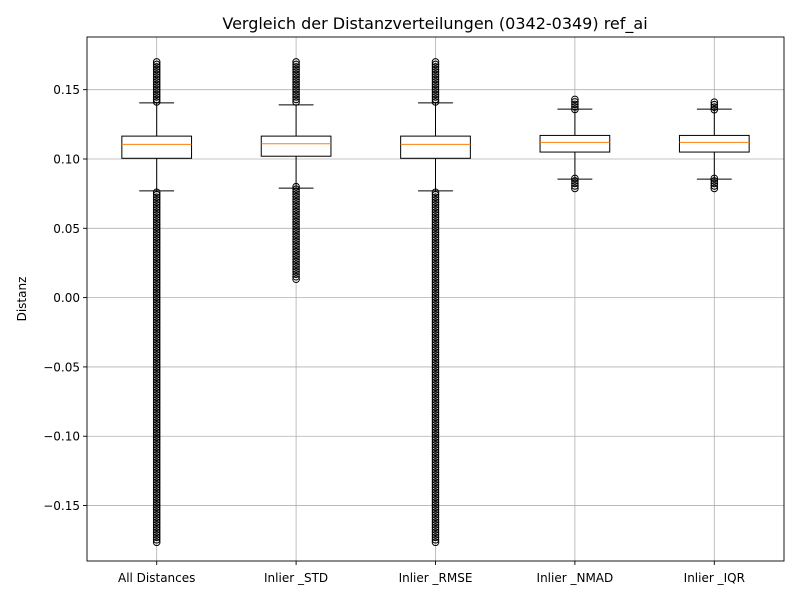 This screenshot has width=800, height=604. Describe the element at coordinates (65, 298) in the screenshot. I see `y-axis-ticks: −0.15 −0.10 −0.05 0.00 0.05 0.10 0.15` at that location.